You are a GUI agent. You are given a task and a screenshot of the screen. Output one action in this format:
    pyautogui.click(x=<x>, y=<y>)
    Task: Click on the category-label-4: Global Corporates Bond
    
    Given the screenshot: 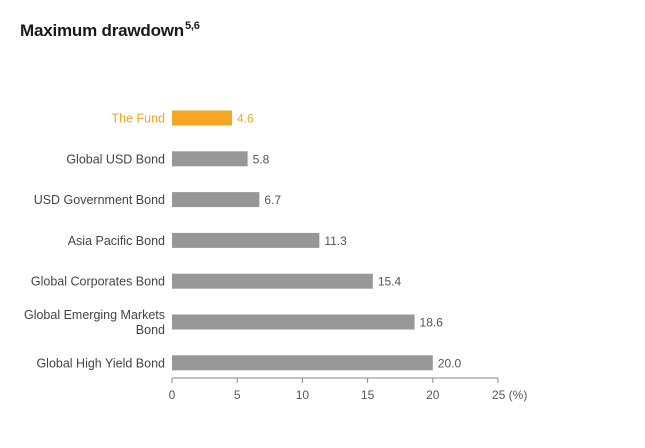 What is the action you would take?
    pyautogui.click(x=98, y=282)
    